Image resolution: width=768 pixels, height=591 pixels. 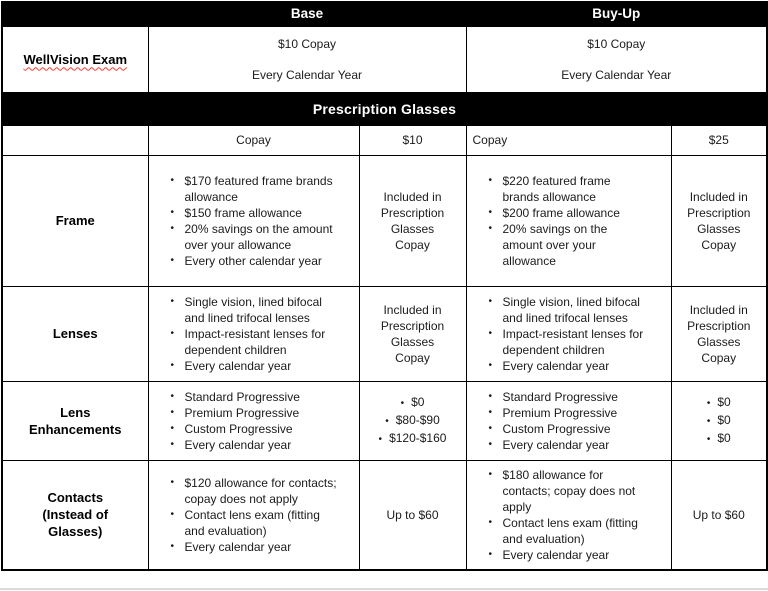 I want to click on bullet-text: $80-$90, so click(x=417, y=419).